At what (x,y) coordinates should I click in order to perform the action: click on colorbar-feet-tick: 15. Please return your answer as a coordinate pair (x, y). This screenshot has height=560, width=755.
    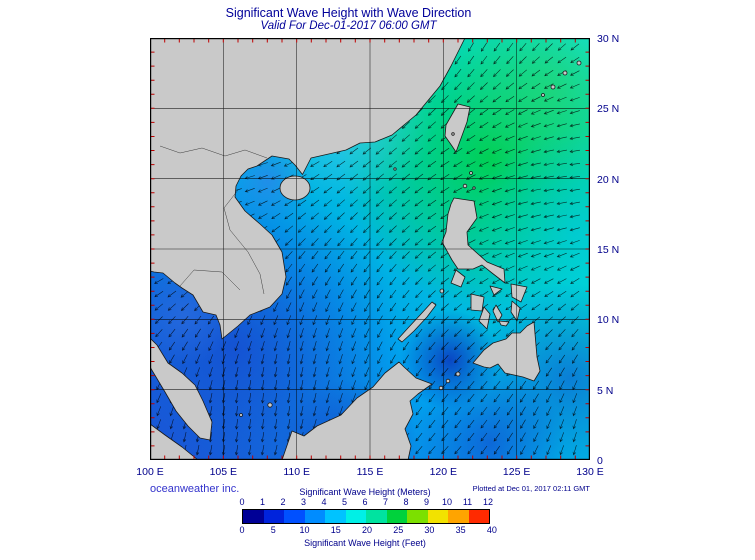
    Looking at the image, I should click on (335, 530).